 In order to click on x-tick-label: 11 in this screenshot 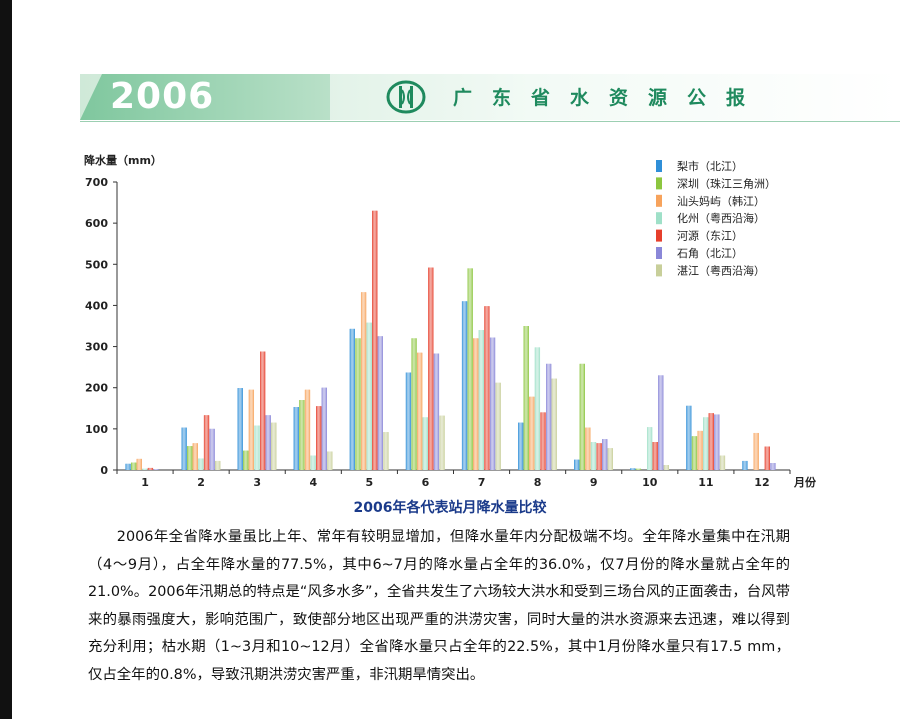, I will do `click(705, 482)`.